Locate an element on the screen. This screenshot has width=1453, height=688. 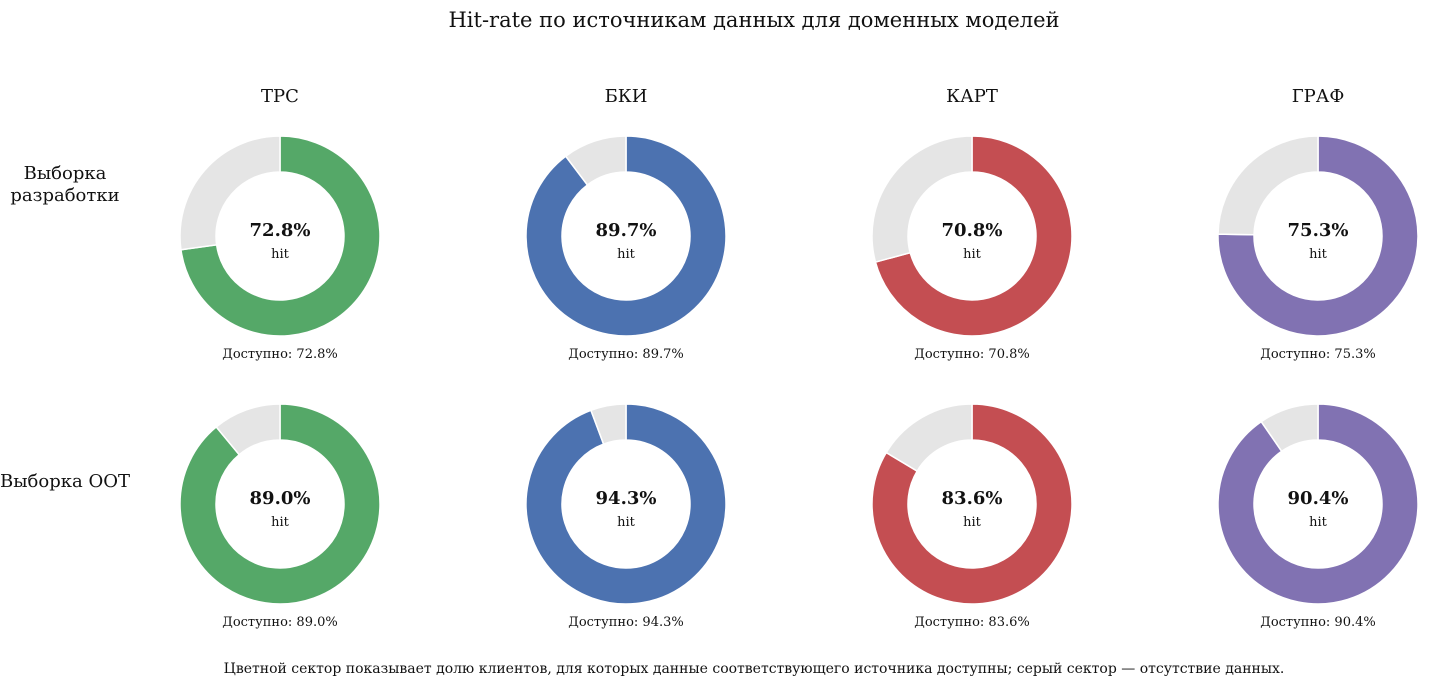
donut-caption-bki-oot: Доступно: 94.3% is located at coordinates (625, 622).